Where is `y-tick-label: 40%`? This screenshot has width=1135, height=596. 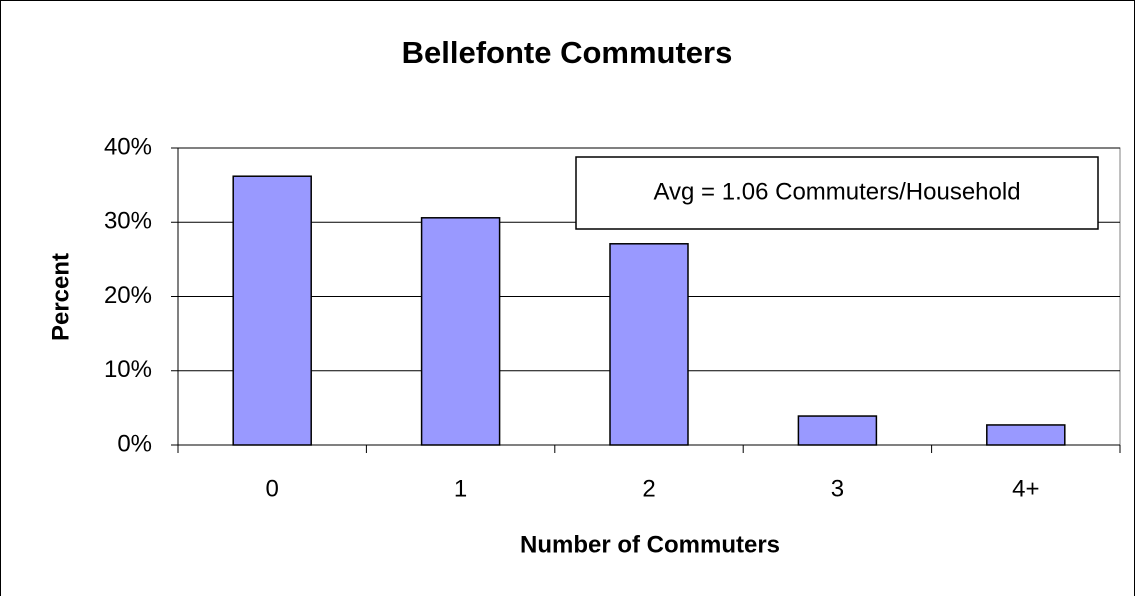
y-tick-label: 40% is located at coordinates (128, 146).